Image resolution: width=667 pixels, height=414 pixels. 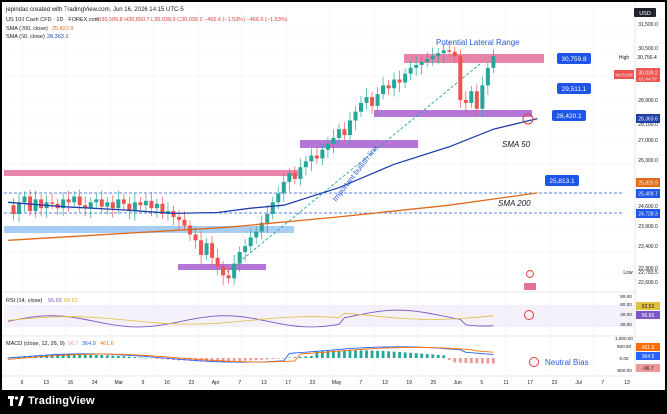 I want to click on time-tick: 16, so click(x=71, y=383).